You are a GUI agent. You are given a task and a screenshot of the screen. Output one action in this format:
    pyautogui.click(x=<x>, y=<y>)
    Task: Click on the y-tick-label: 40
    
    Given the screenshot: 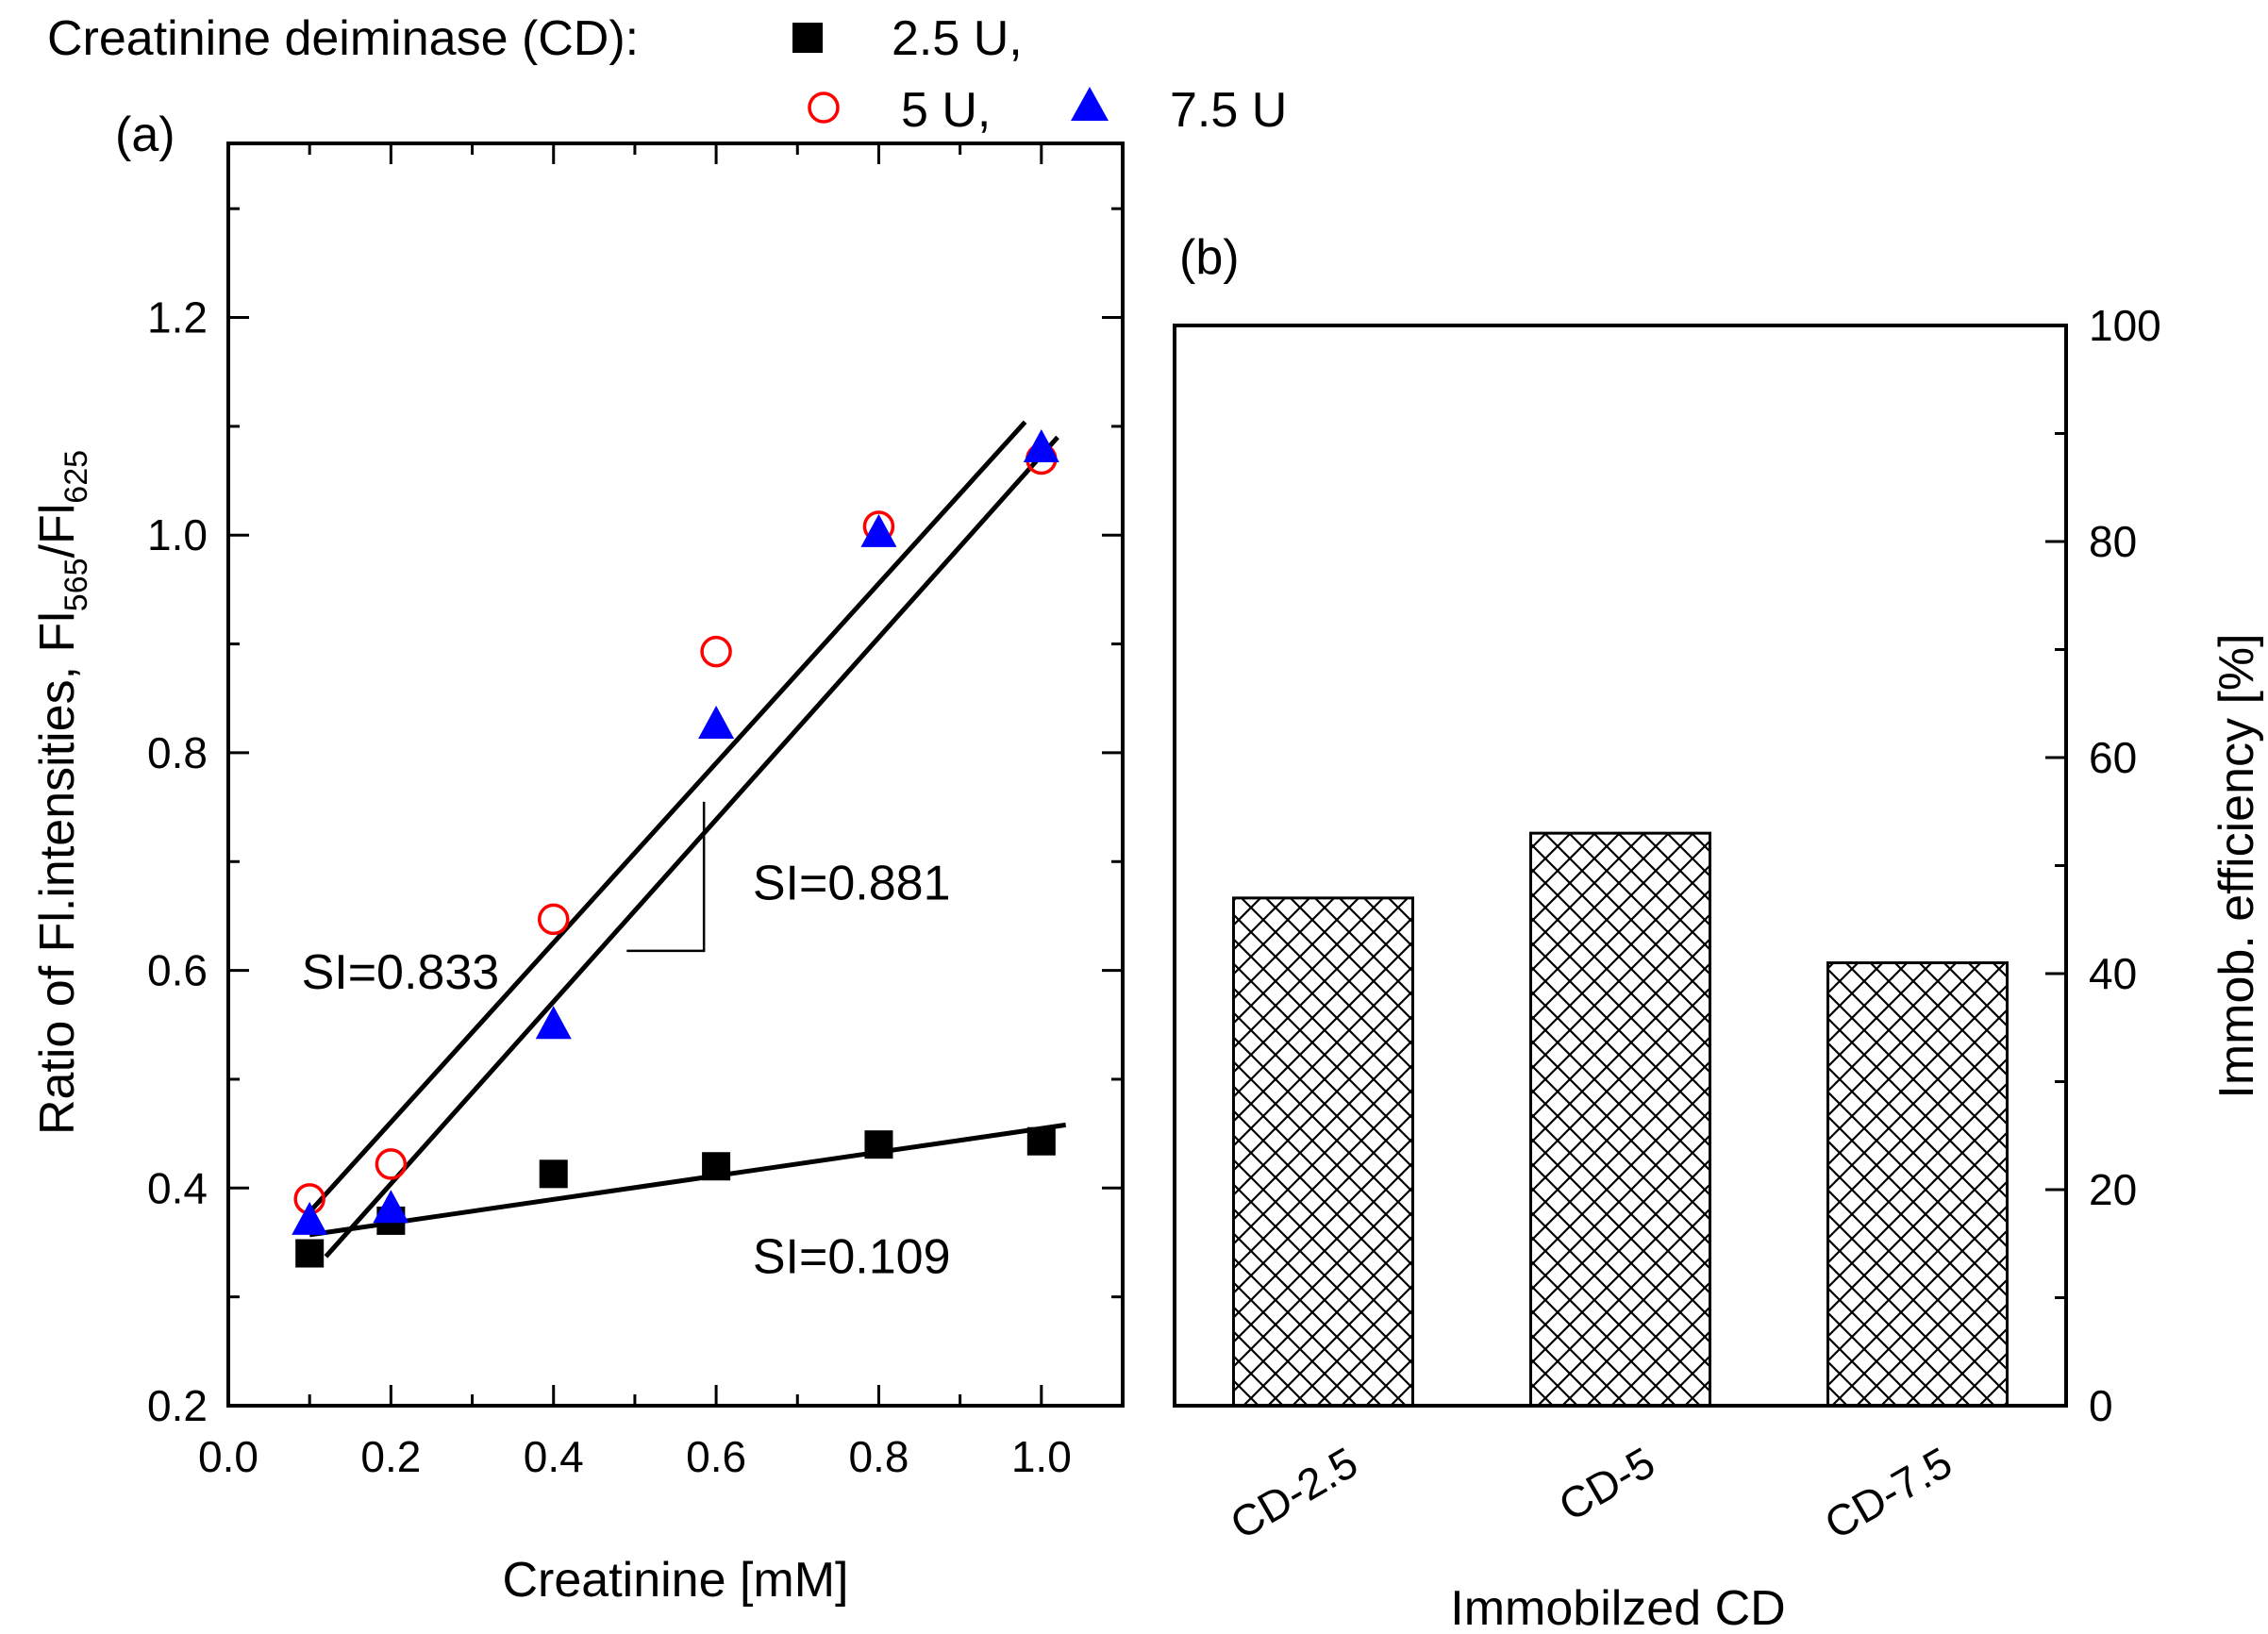 What is the action you would take?
    pyautogui.click(x=2113, y=974)
    